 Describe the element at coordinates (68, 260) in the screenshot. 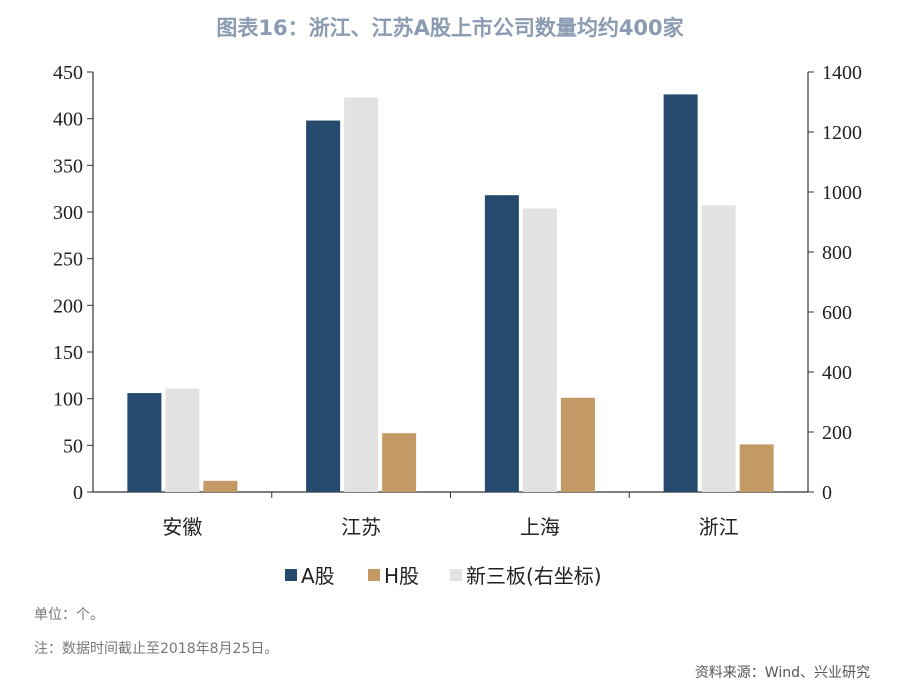

I see `y-left-tick-label: 250` at that location.